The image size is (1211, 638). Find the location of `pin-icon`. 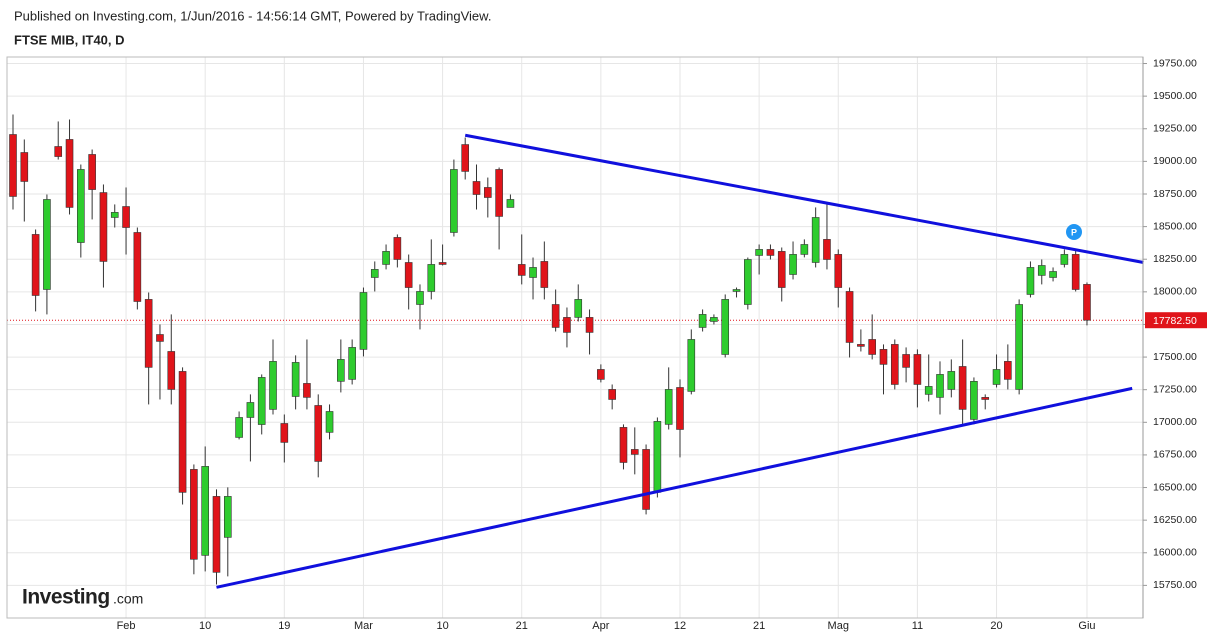

pin-icon is located at coordinates (1074, 232).